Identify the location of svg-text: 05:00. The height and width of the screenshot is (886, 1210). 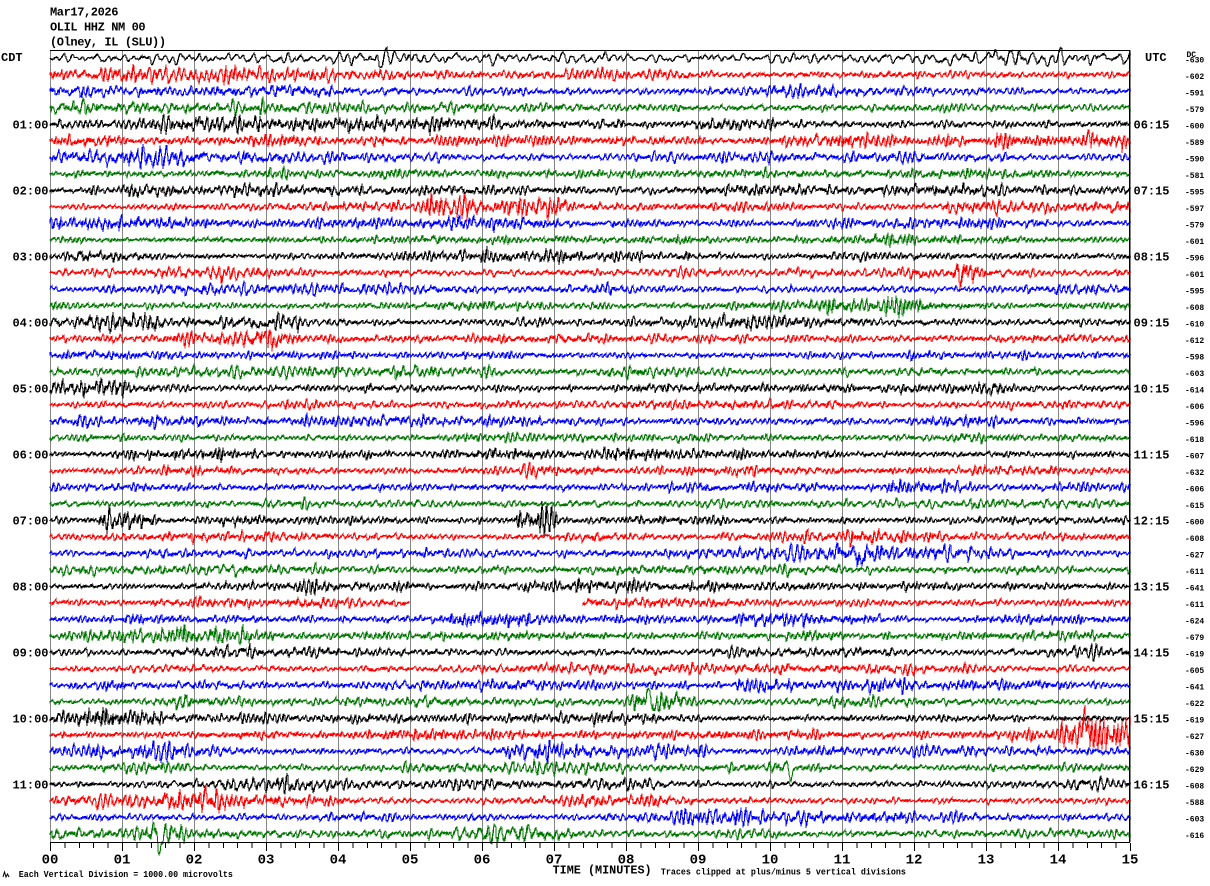
(30, 390).